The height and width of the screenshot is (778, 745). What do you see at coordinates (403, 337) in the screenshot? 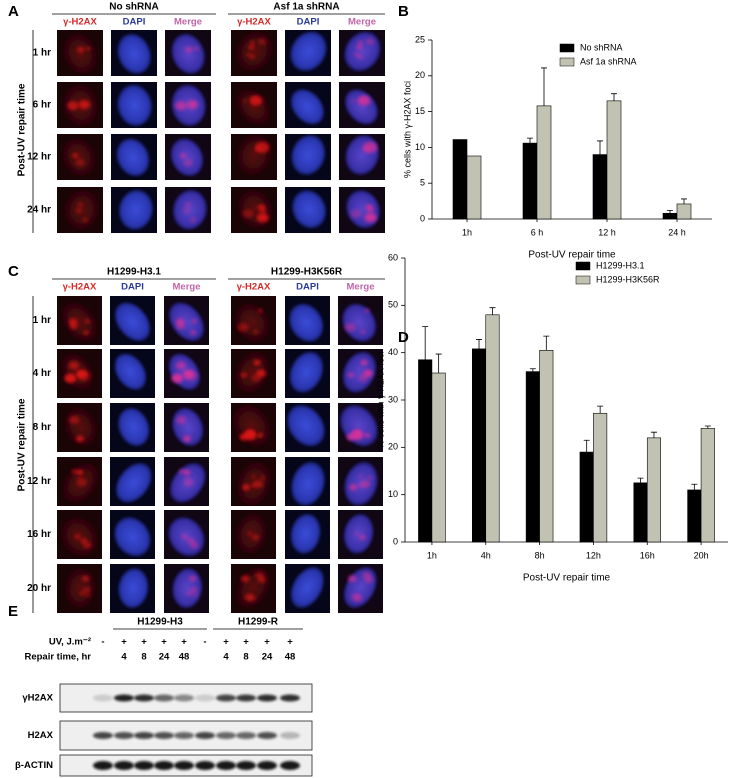
I see `panel-label: D` at bounding box center [403, 337].